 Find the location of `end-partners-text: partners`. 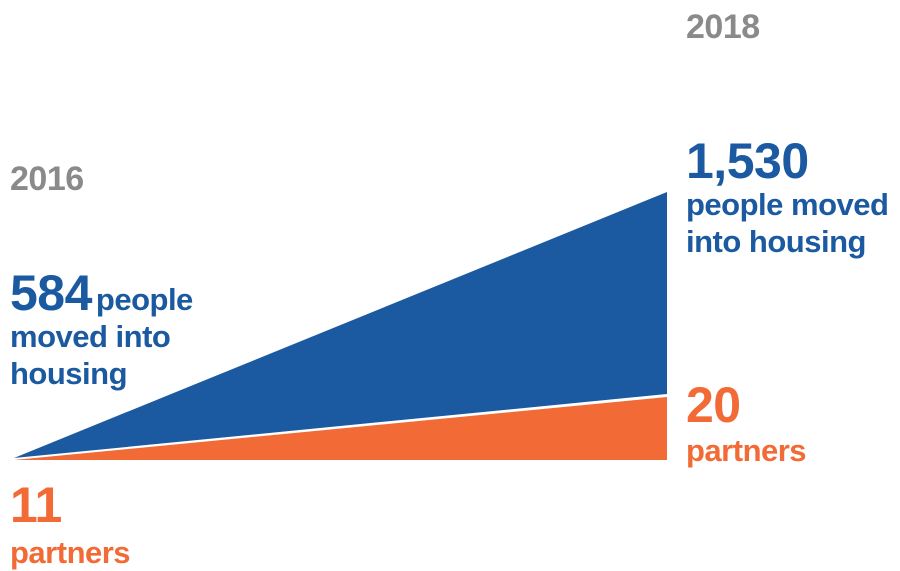

end-partners-text: partners is located at coordinates (746, 450).